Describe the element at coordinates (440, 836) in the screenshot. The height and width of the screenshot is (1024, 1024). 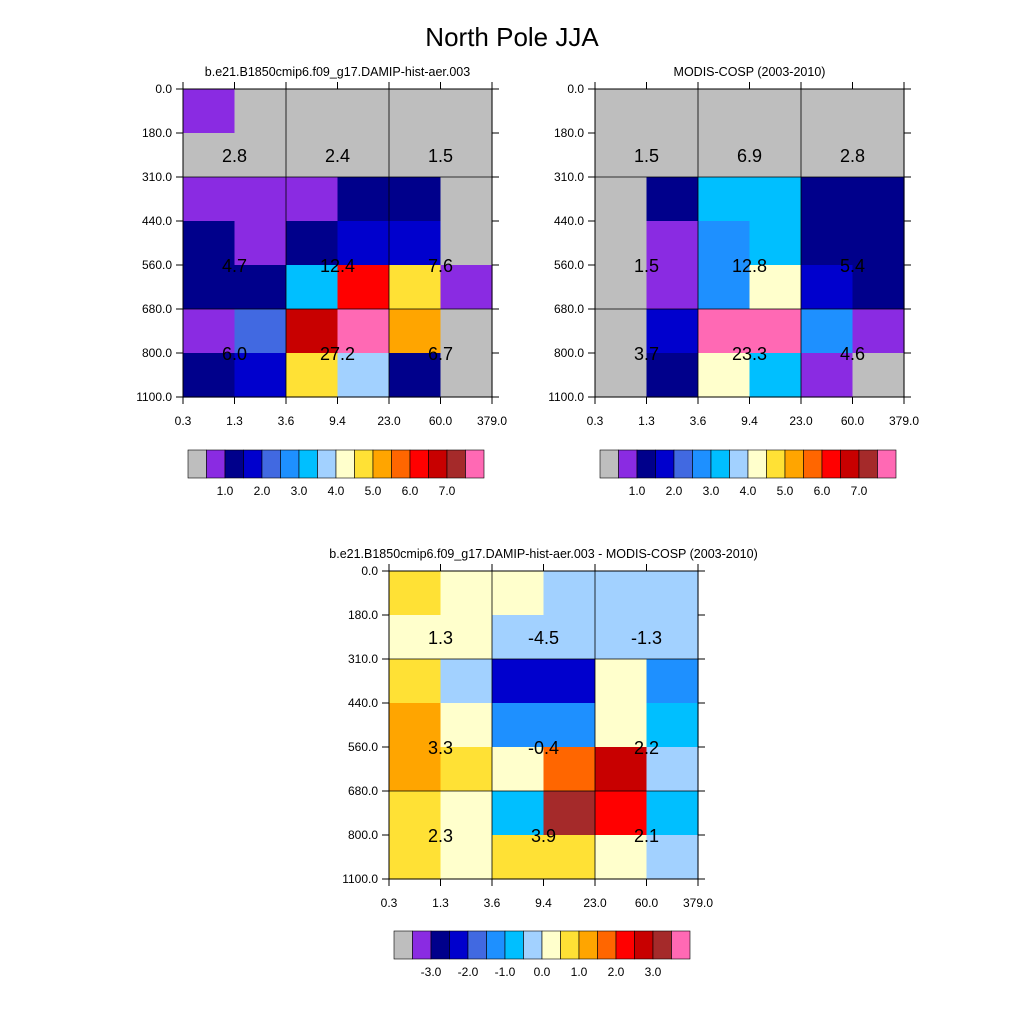
I see `group-total-label: 2.3` at that location.